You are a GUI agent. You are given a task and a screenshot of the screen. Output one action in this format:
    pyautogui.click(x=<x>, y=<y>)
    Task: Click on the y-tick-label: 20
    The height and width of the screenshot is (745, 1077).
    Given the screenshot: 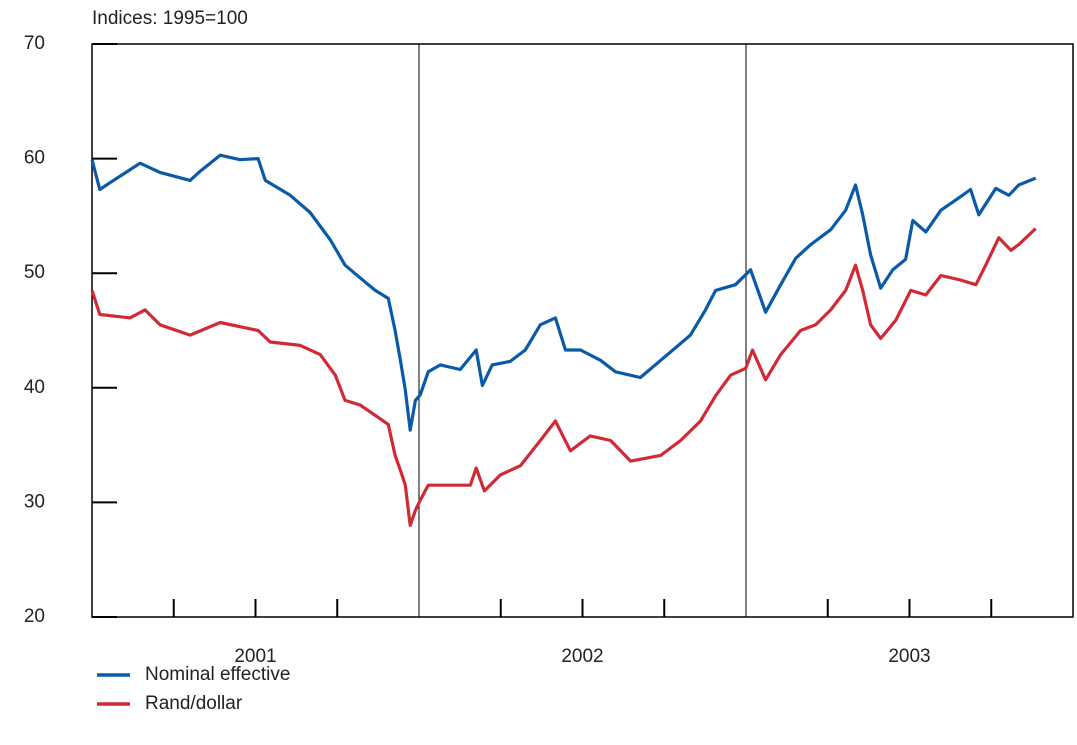 What is the action you would take?
    pyautogui.click(x=34, y=616)
    